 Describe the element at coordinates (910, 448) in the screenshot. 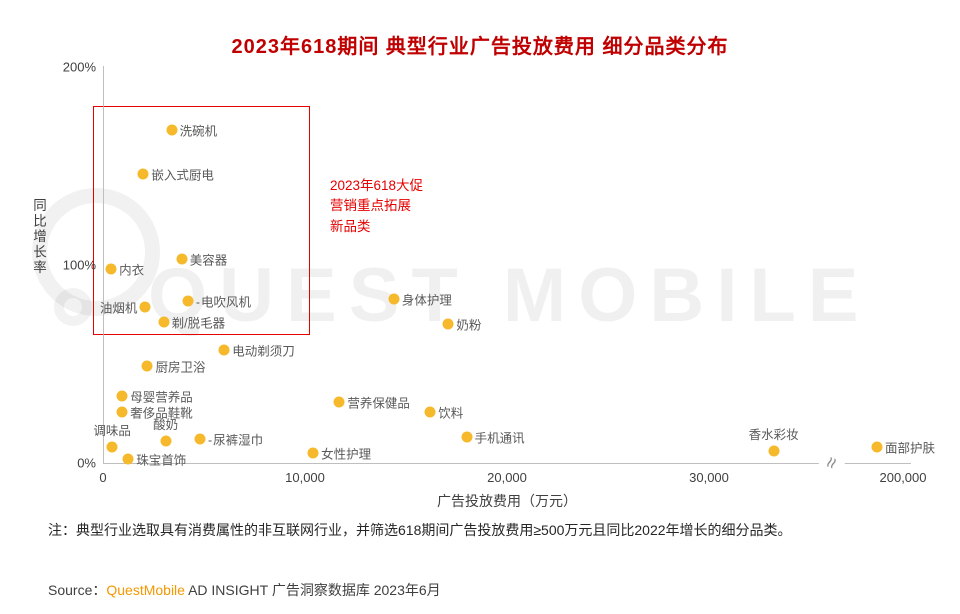

I see `point-label: 面部护肤` at that location.